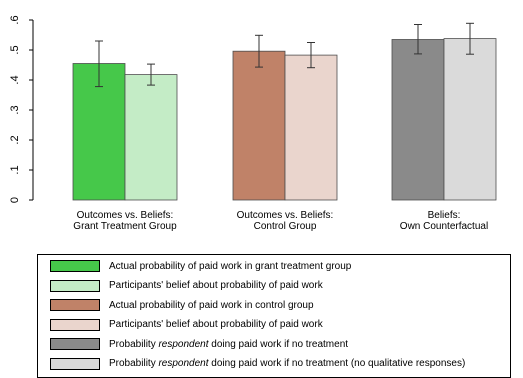  I want to click on y-tick-label: .6, so click(15, 19).